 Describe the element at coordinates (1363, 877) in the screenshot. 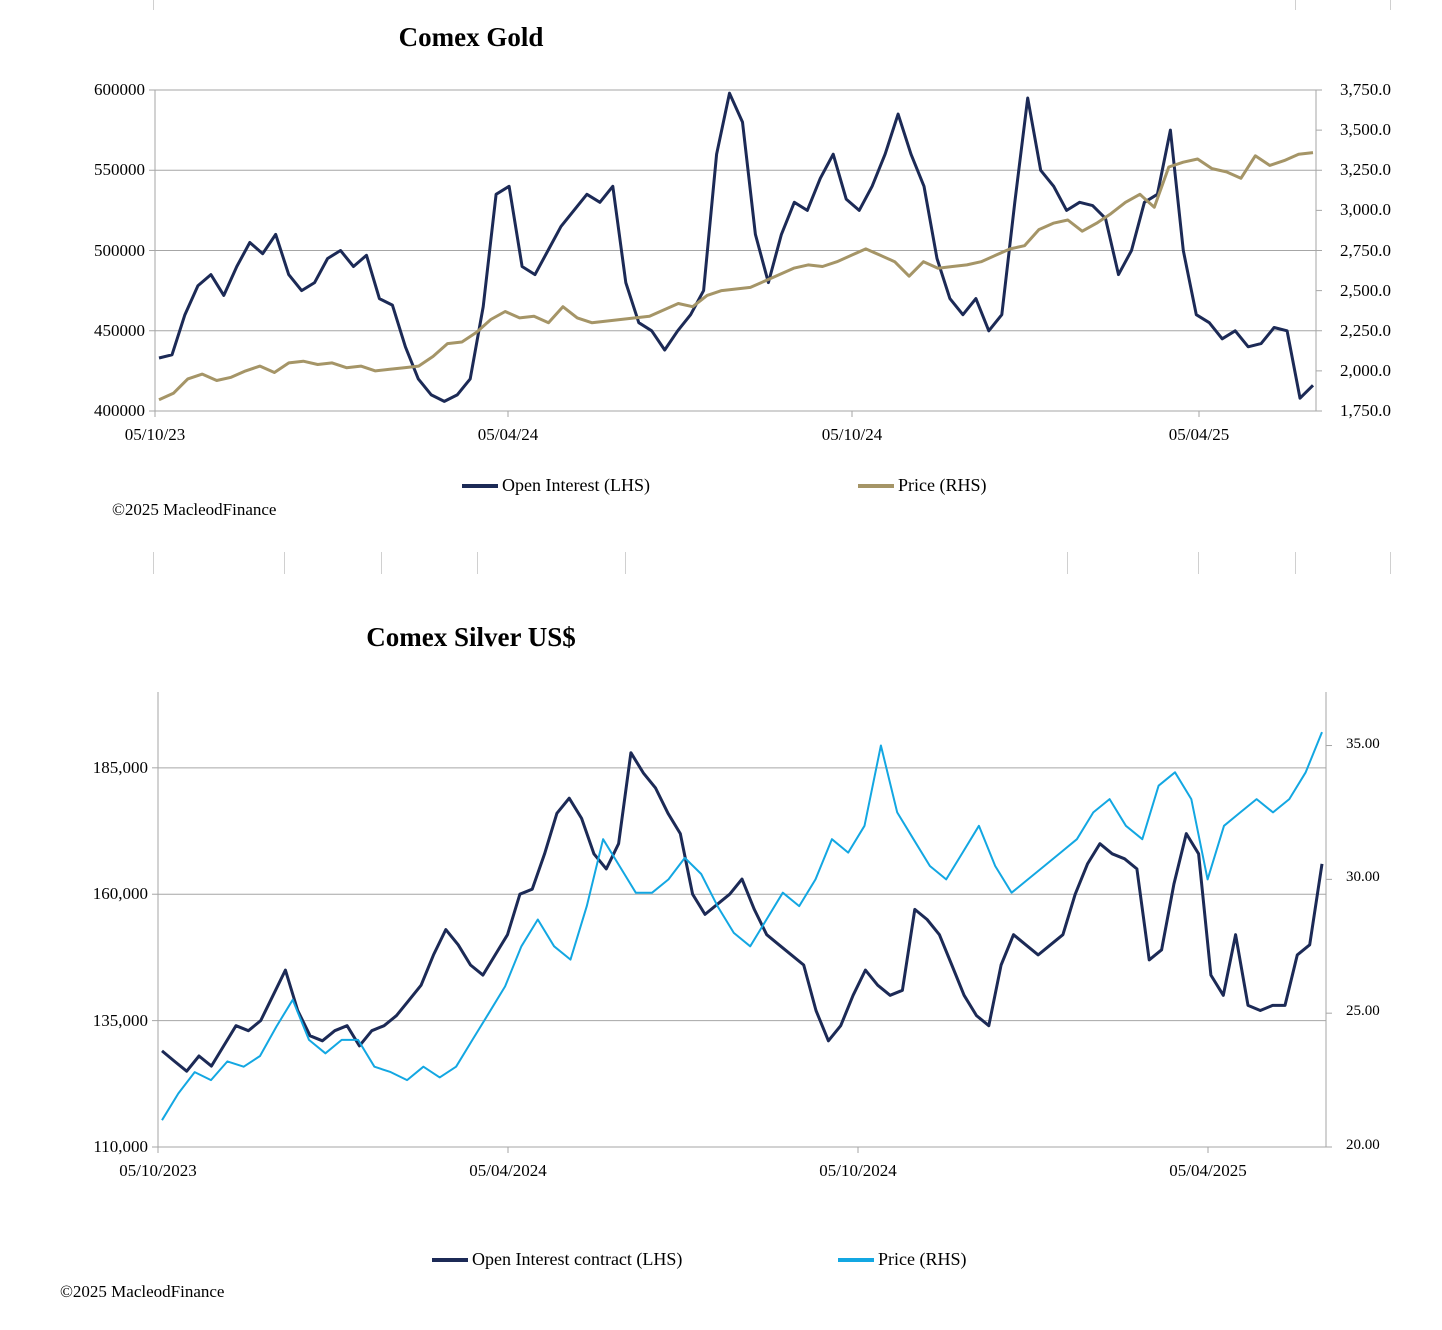

I see `right-axis-tick-label: 30.00` at that location.